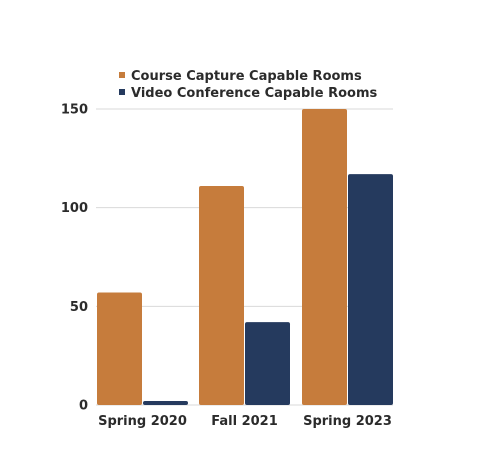 This screenshot has height=461, width=487. Describe the element at coordinates (74, 110) in the screenshot. I see `y-tick-label: 150` at that location.